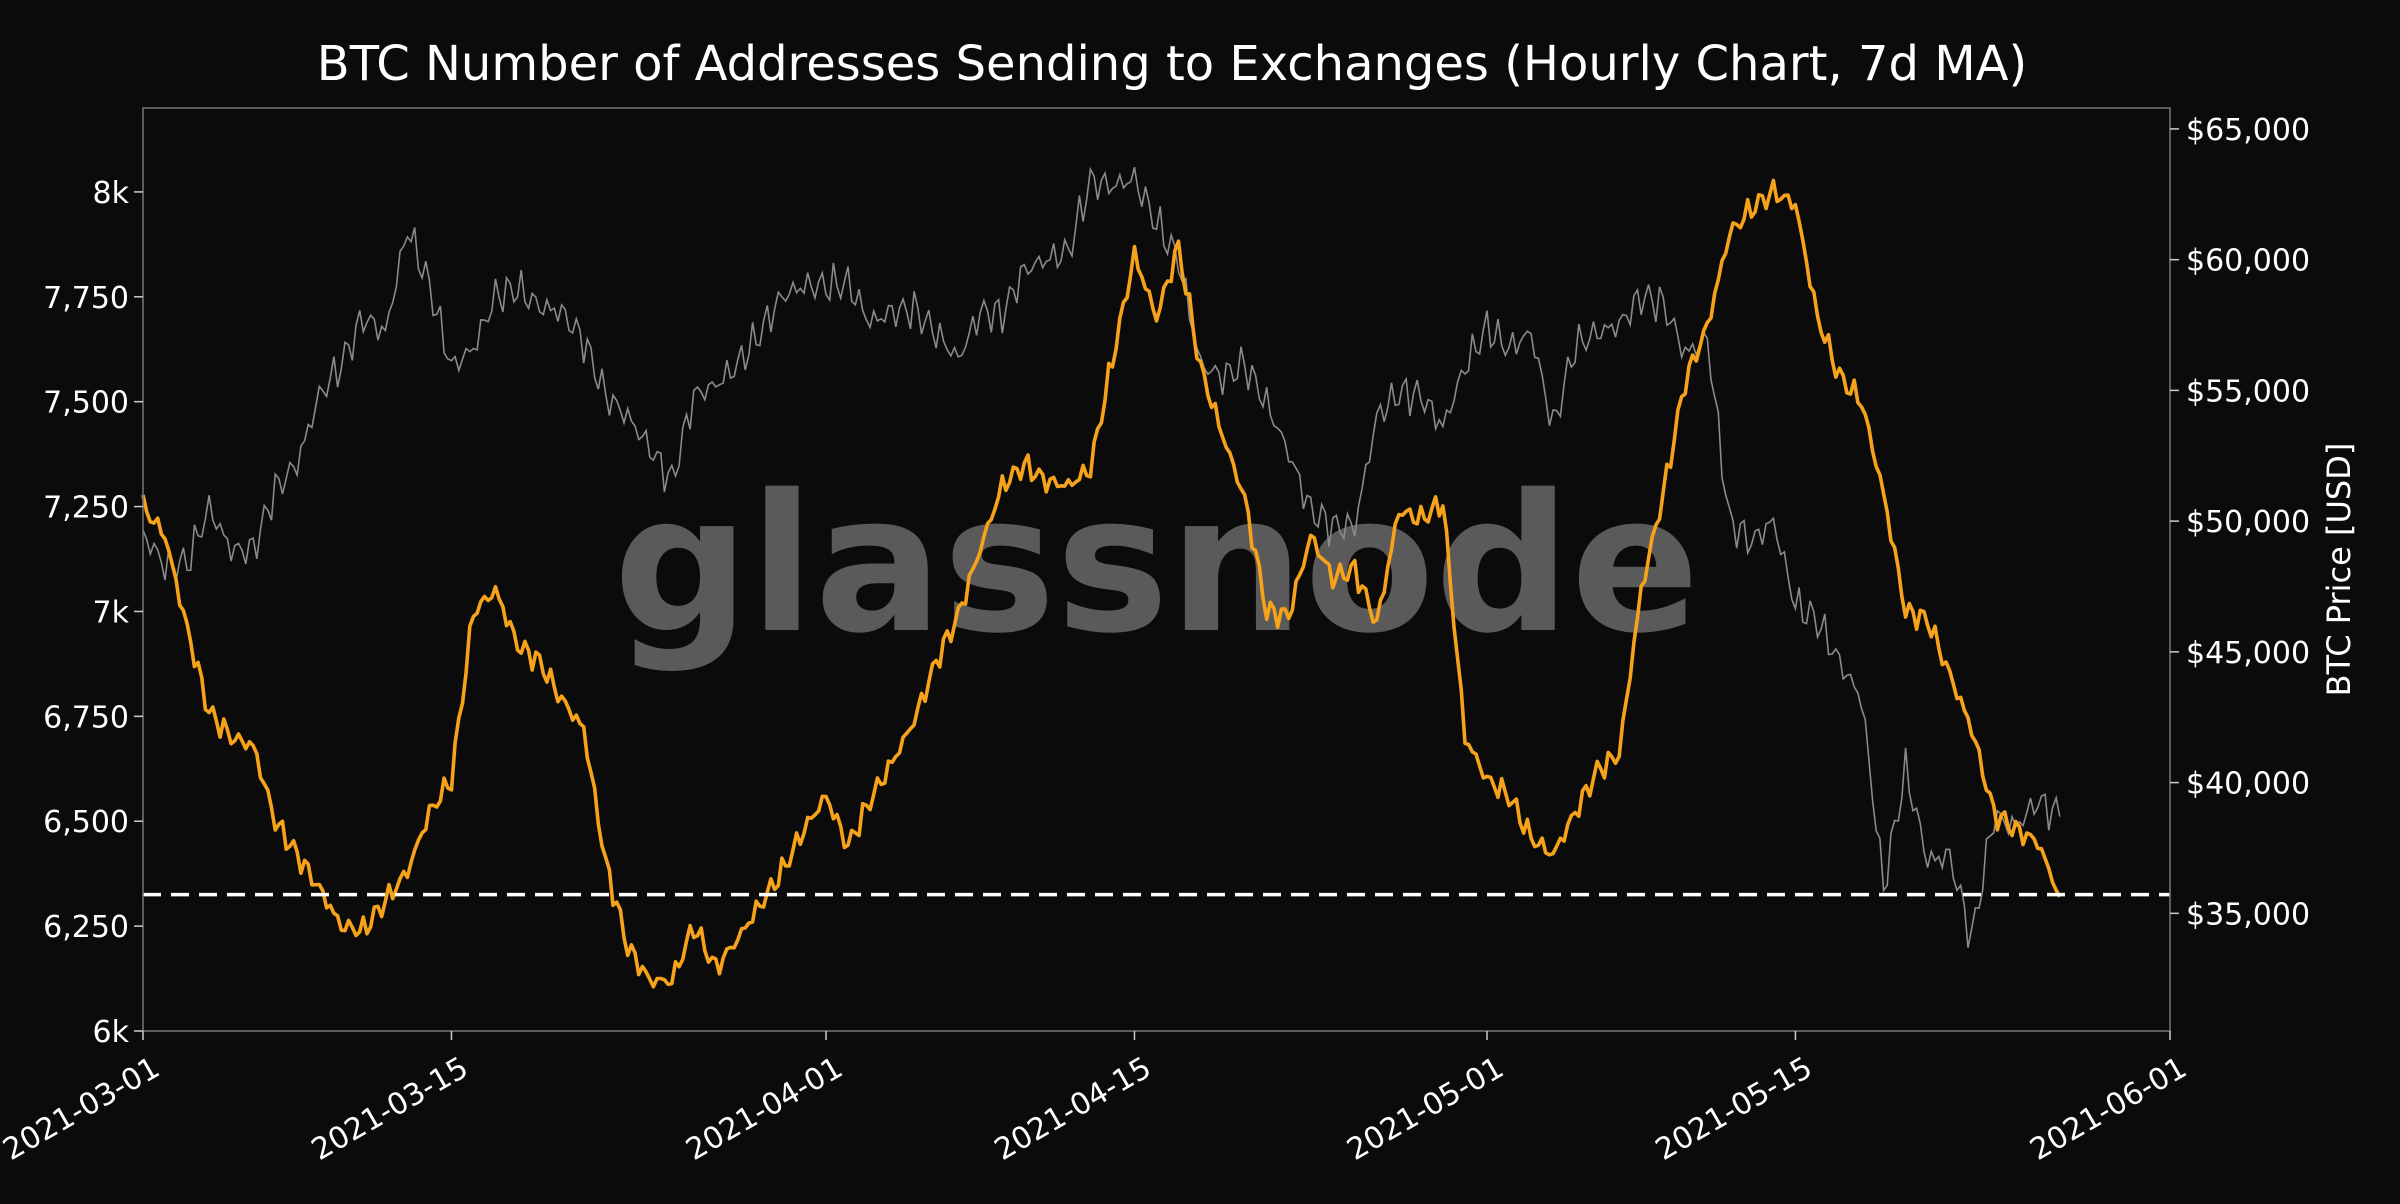 Image resolution: width=2400 pixels, height=1204 pixels. I want to click on left-axis-tick-label: 6,500, so click(86, 822).